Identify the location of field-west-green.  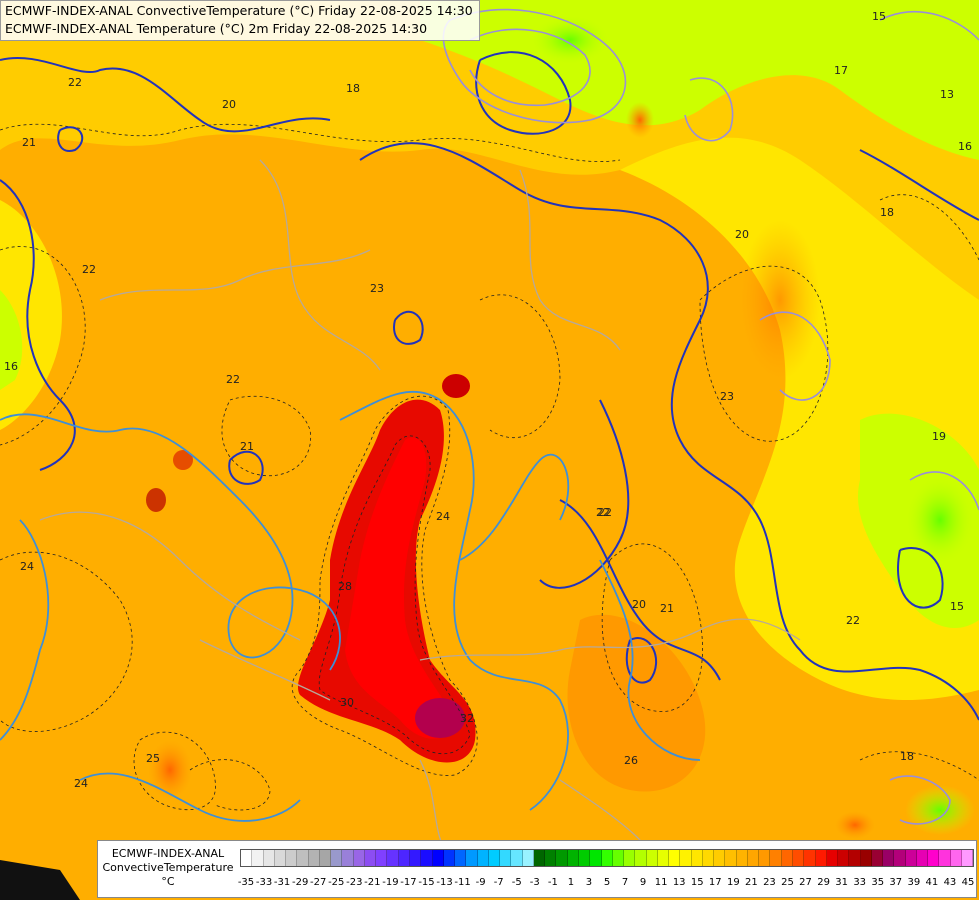
(11, 340).